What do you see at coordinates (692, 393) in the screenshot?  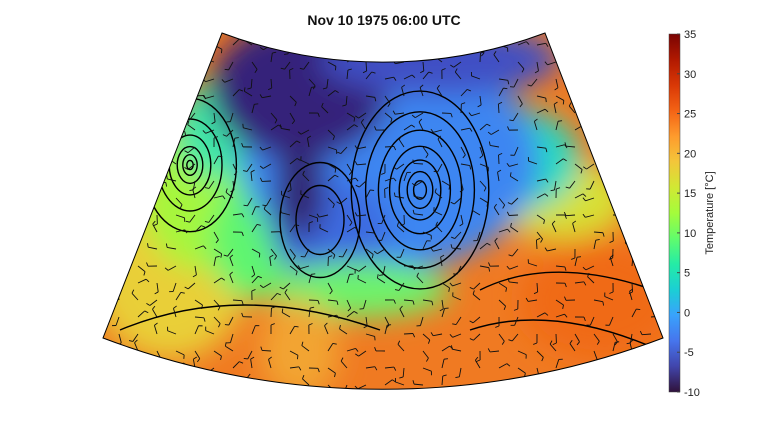 I see `colorbar-tick-label: -10` at bounding box center [692, 393].